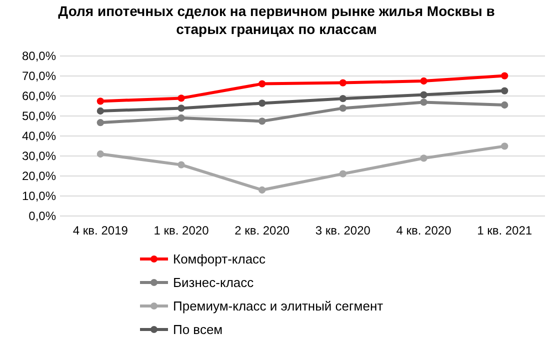  What do you see at coordinates (198, 329) in the screenshot?
I see `legend-label: По всем` at bounding box center [198, 329].